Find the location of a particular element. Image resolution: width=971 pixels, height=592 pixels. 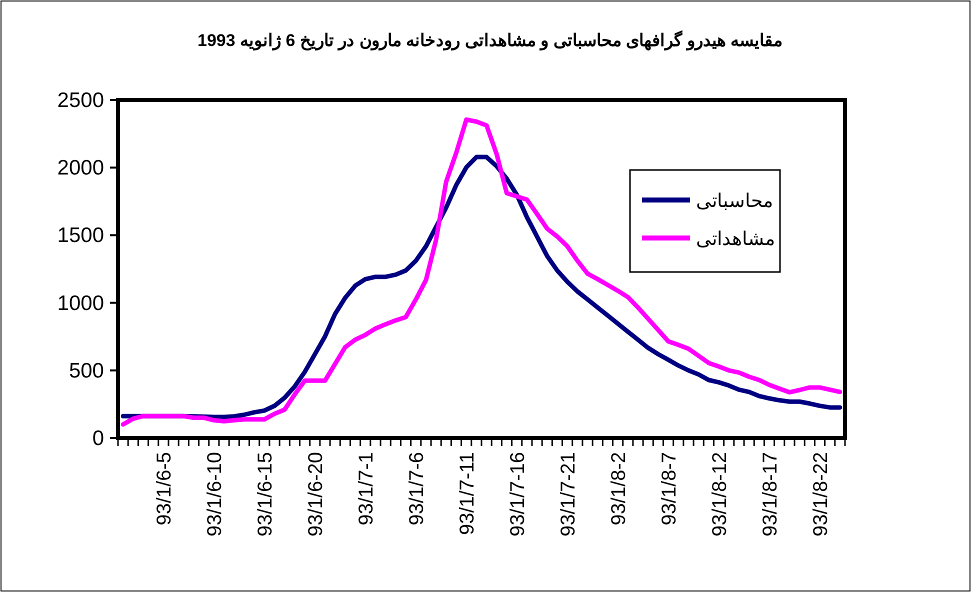

x-tick-label: 93/1/7-1 is located at coordinates (366, 489).